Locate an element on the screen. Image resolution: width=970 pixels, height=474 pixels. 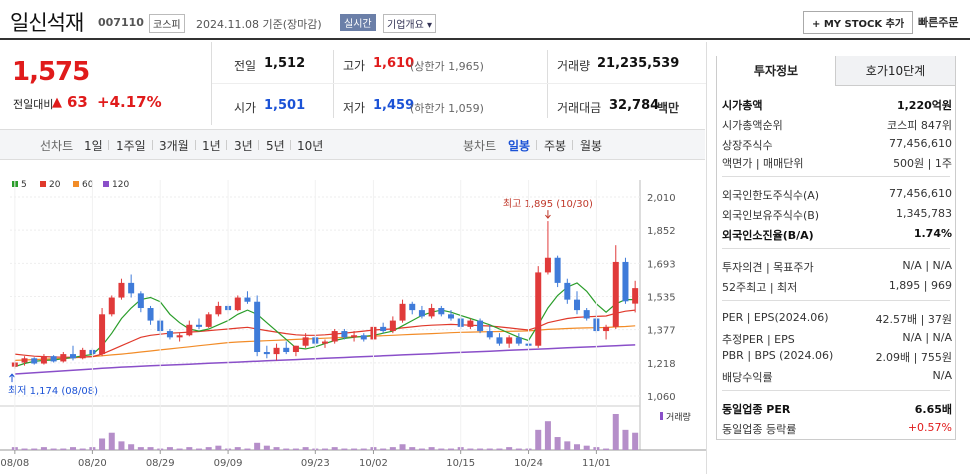
tab-investment-info: 투자정보 is located at coordinates (776, 71).